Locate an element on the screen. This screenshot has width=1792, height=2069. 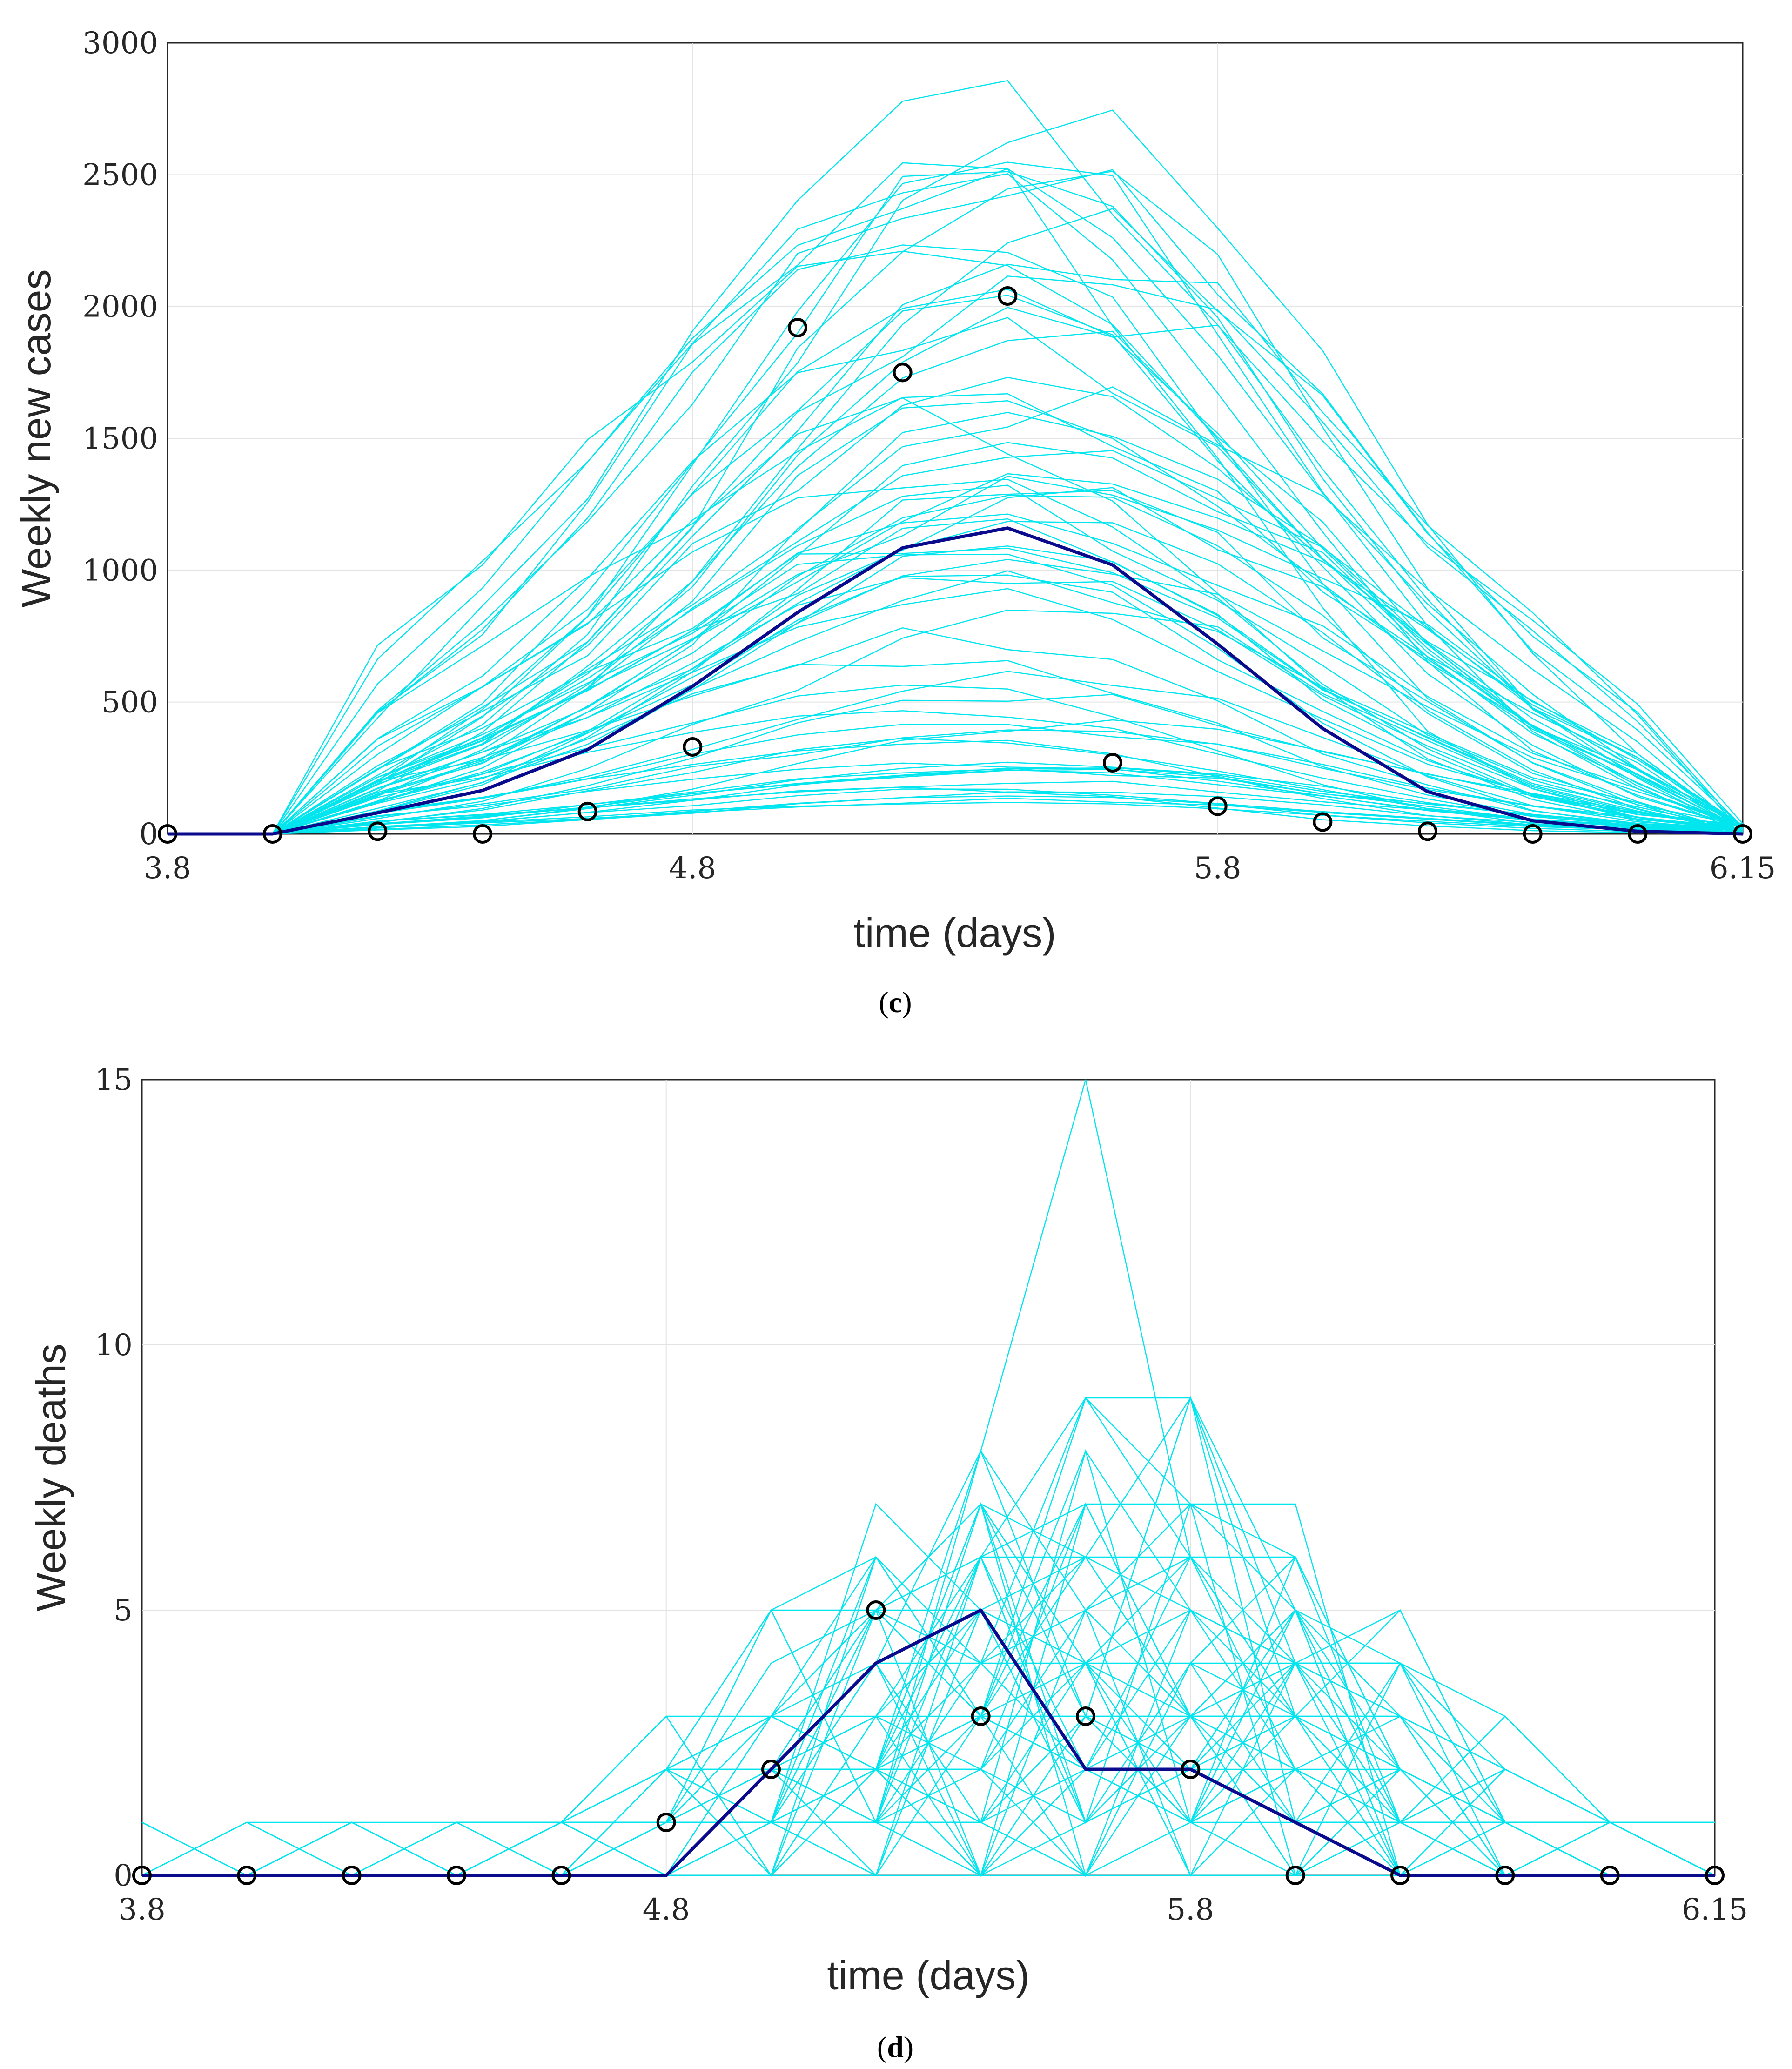
y-tick-label: 1500 is located at coordinates (120, 439).